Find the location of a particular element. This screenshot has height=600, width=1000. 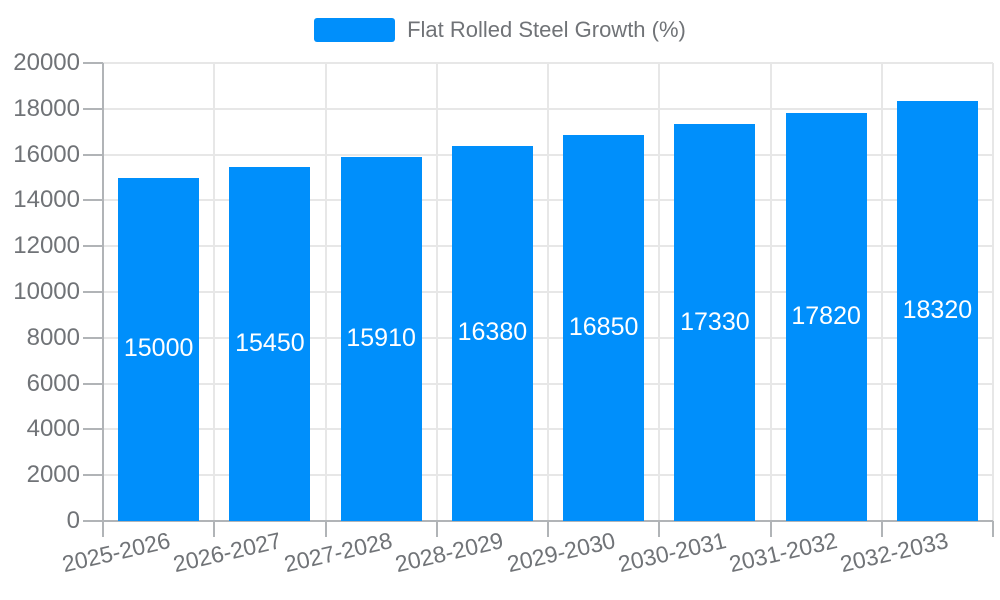

bar-value-label: 15450 is located at coordinates (270, 343).